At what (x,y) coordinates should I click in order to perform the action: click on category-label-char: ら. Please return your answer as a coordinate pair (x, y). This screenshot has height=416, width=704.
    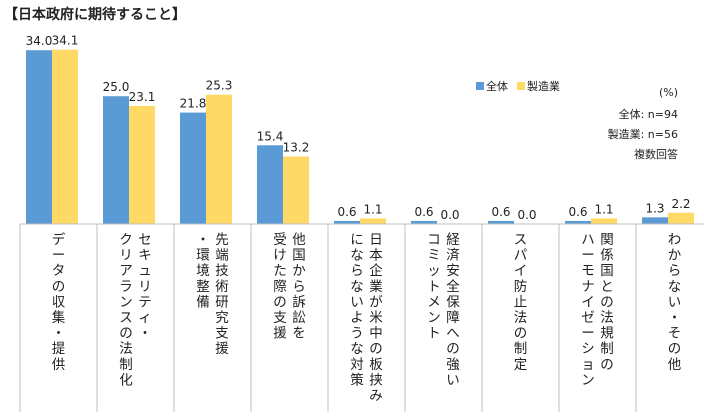
    Looking at the image, I should click on (675, 271).